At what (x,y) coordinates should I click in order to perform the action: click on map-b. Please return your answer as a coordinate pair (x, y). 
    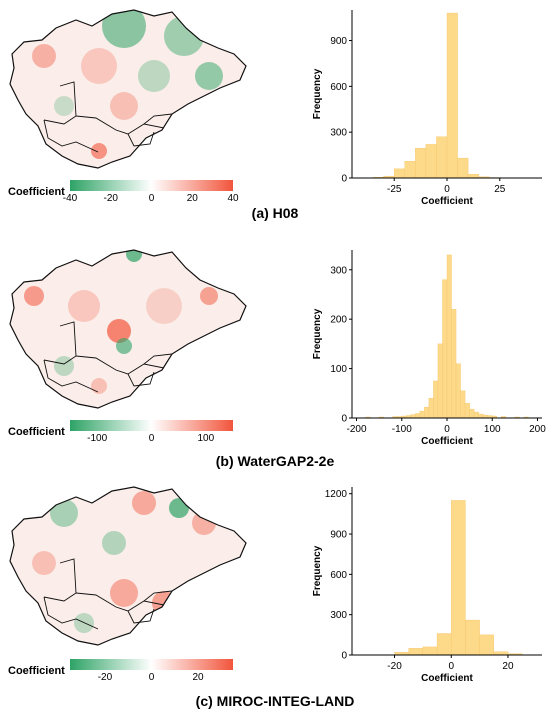
    Looking at the image, I should click on (128, 329).